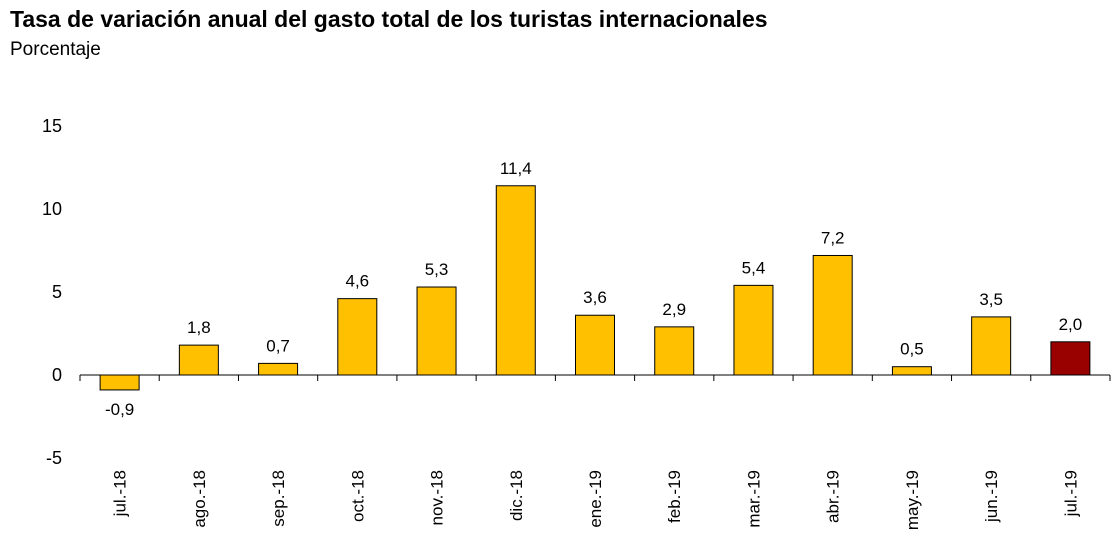  I want to click on data-label: 5,4, so click(754, 267).